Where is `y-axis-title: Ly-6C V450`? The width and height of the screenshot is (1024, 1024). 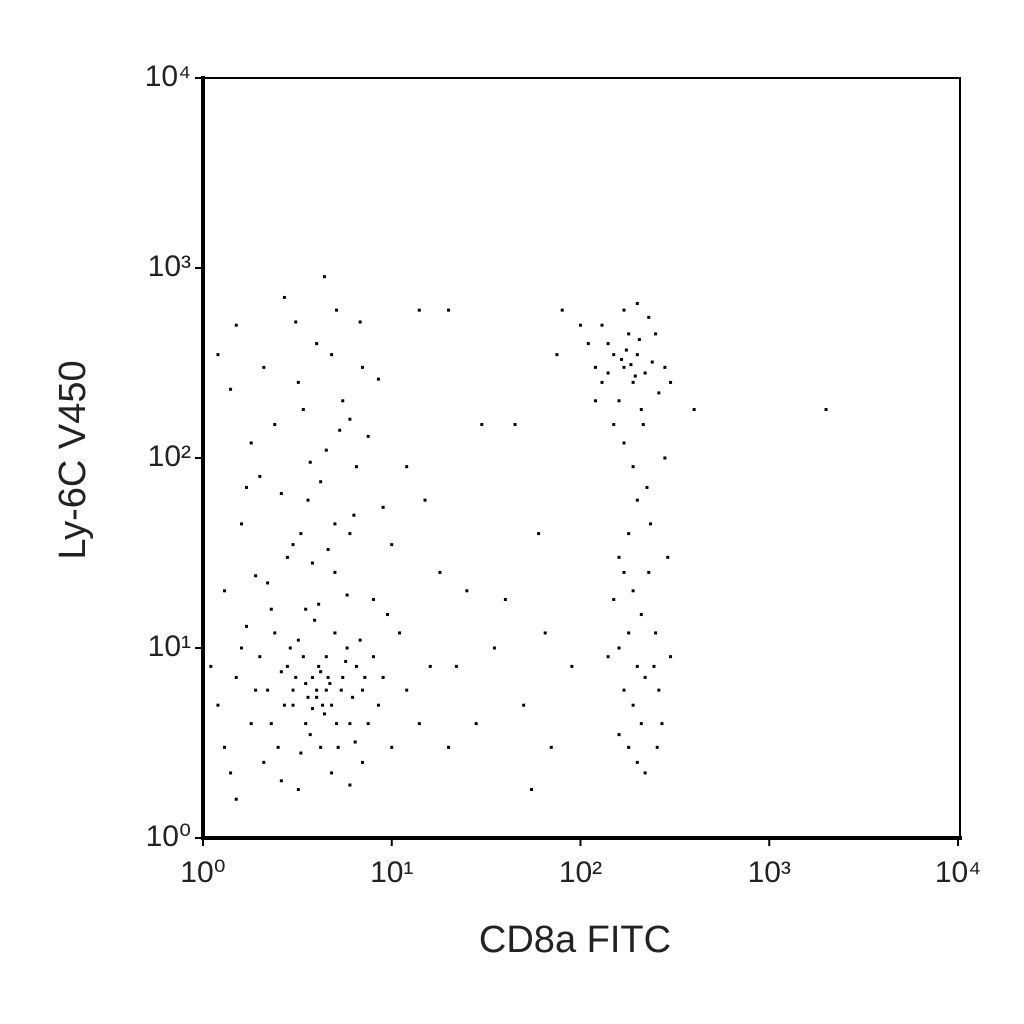 y-axis-title: Ly-6C V450 is located at coordinates (73, 459).